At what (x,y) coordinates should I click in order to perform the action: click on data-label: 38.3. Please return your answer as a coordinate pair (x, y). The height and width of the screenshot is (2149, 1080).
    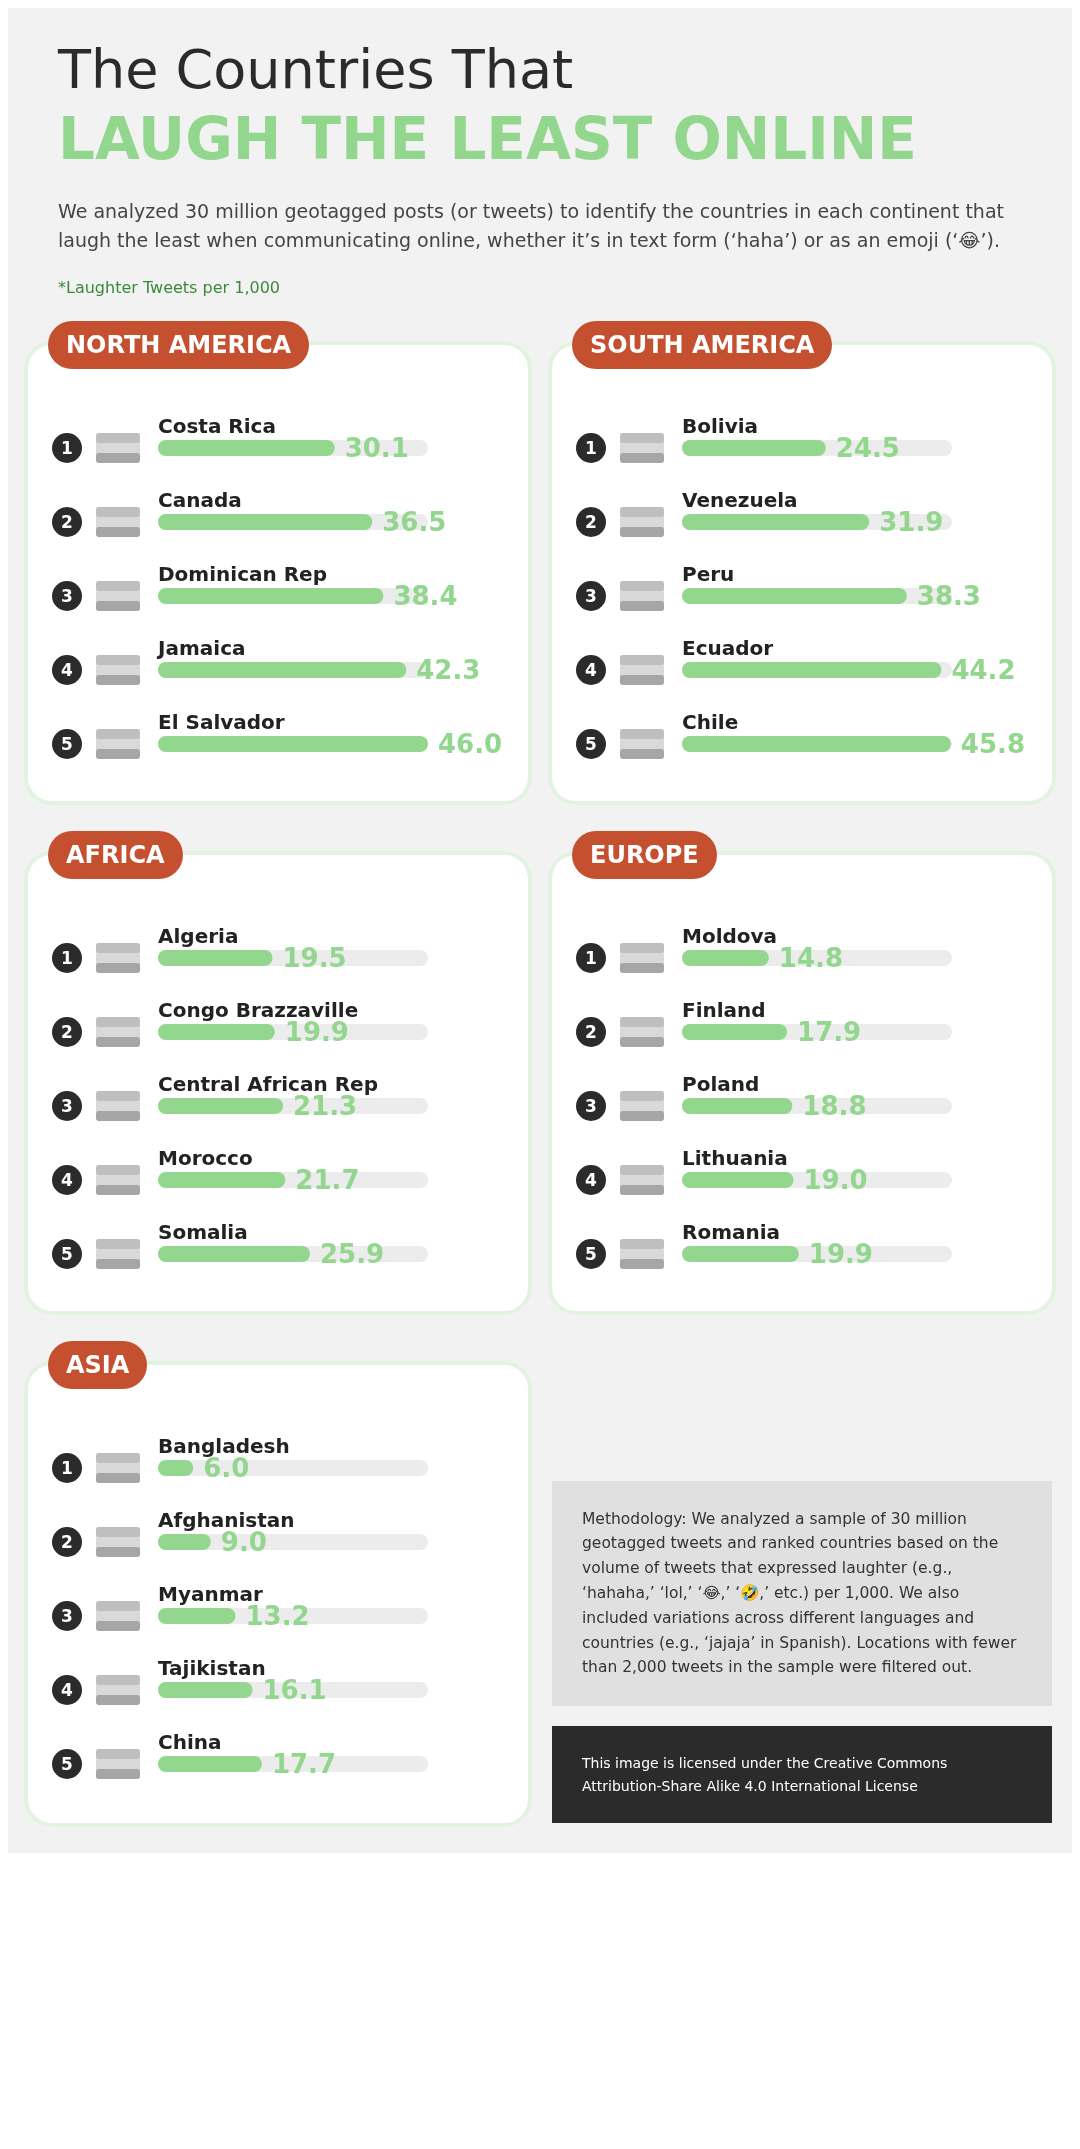
    Looking at the image, I should click on (948, 595).